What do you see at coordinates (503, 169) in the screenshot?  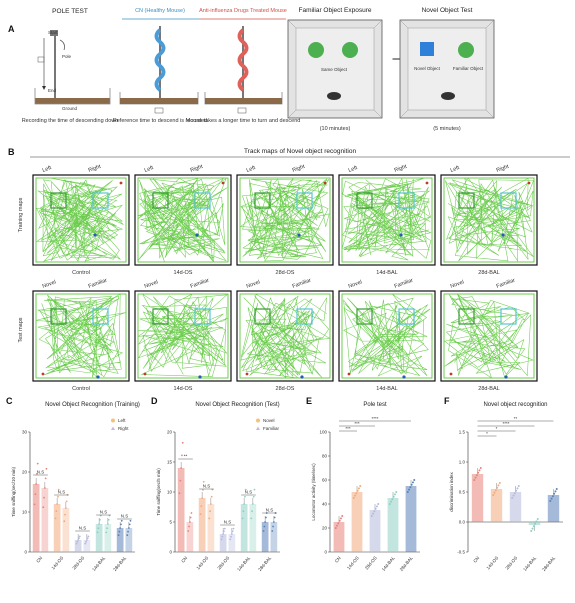 I see `arena-label-2: Right` at bounding box center [503, 169].